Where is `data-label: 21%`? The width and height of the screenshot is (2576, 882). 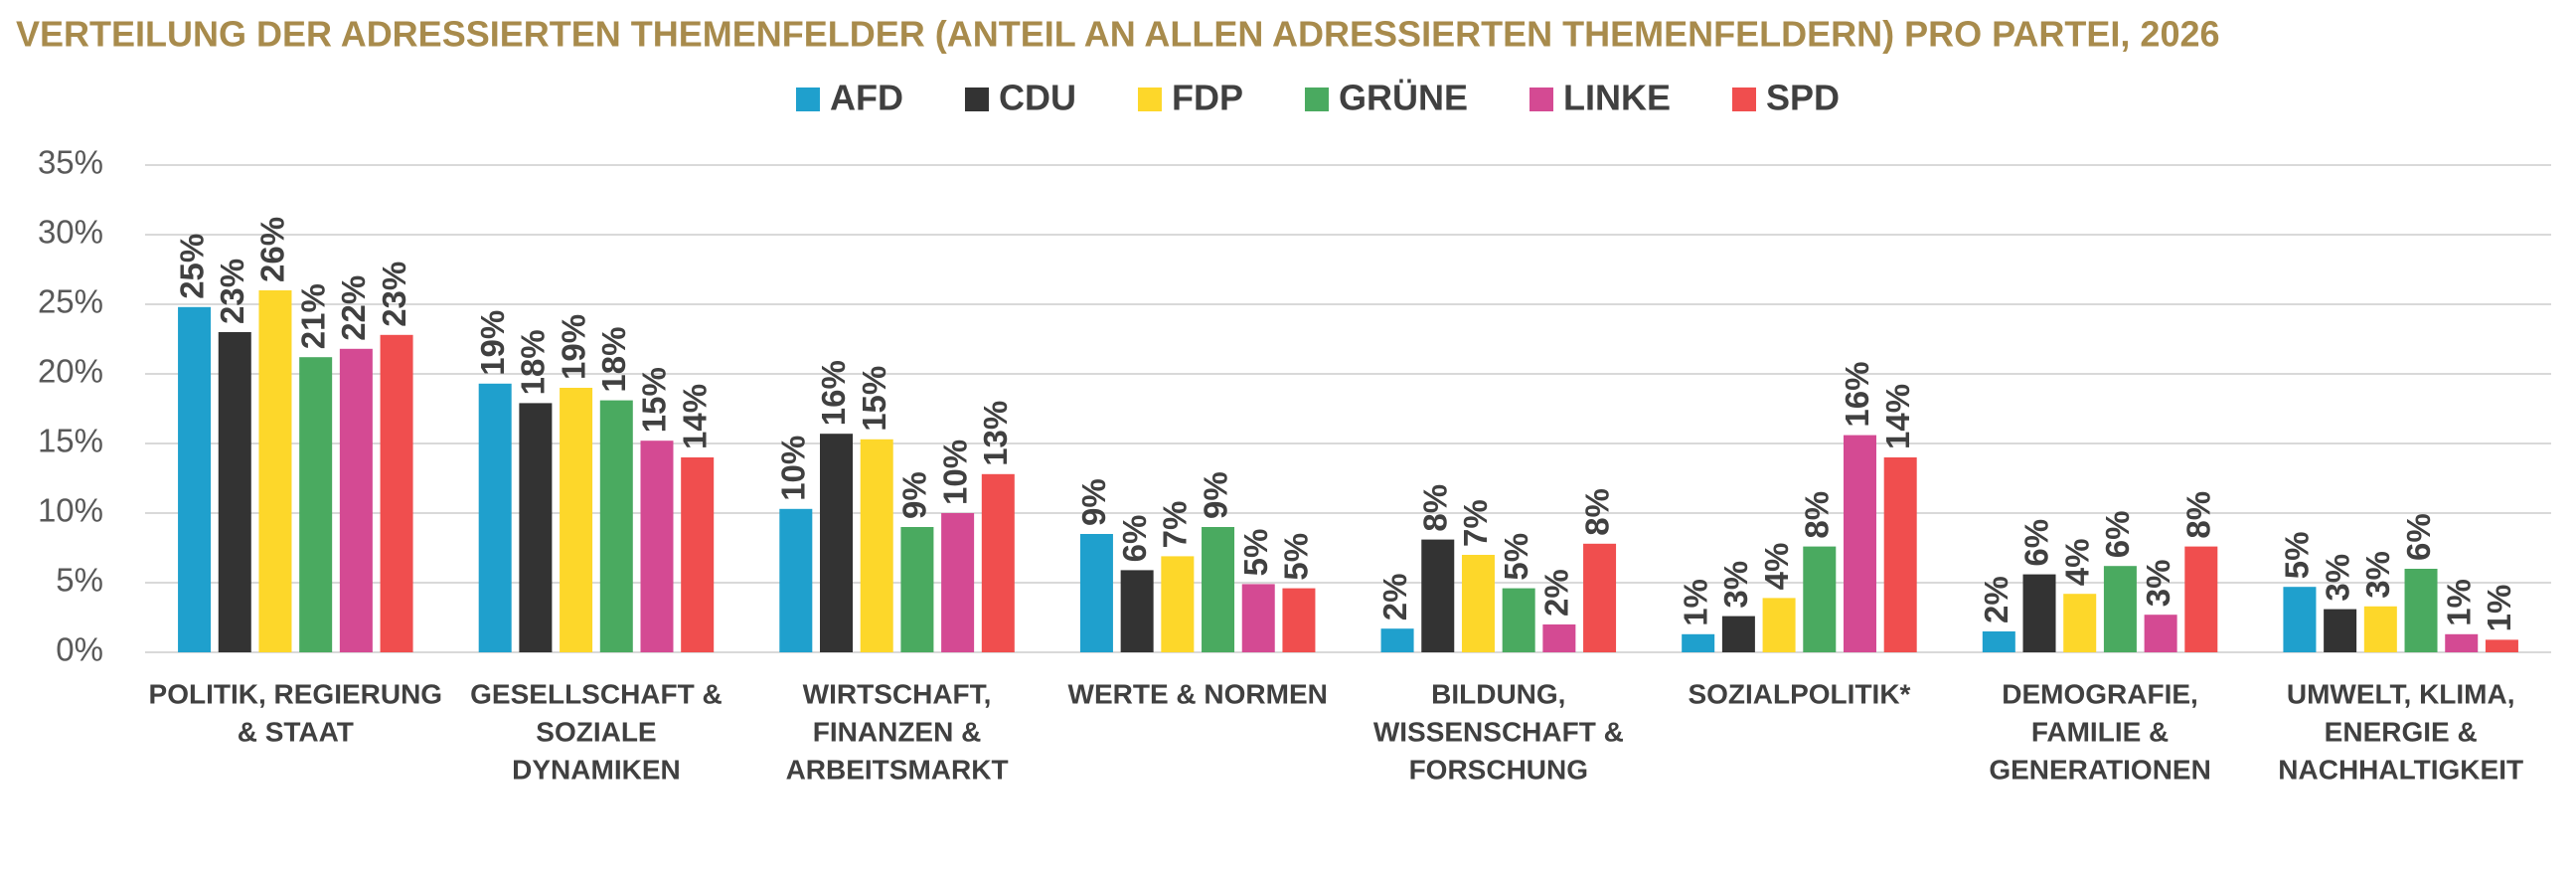
data-label: 21% is located at coordinates (312, 316).